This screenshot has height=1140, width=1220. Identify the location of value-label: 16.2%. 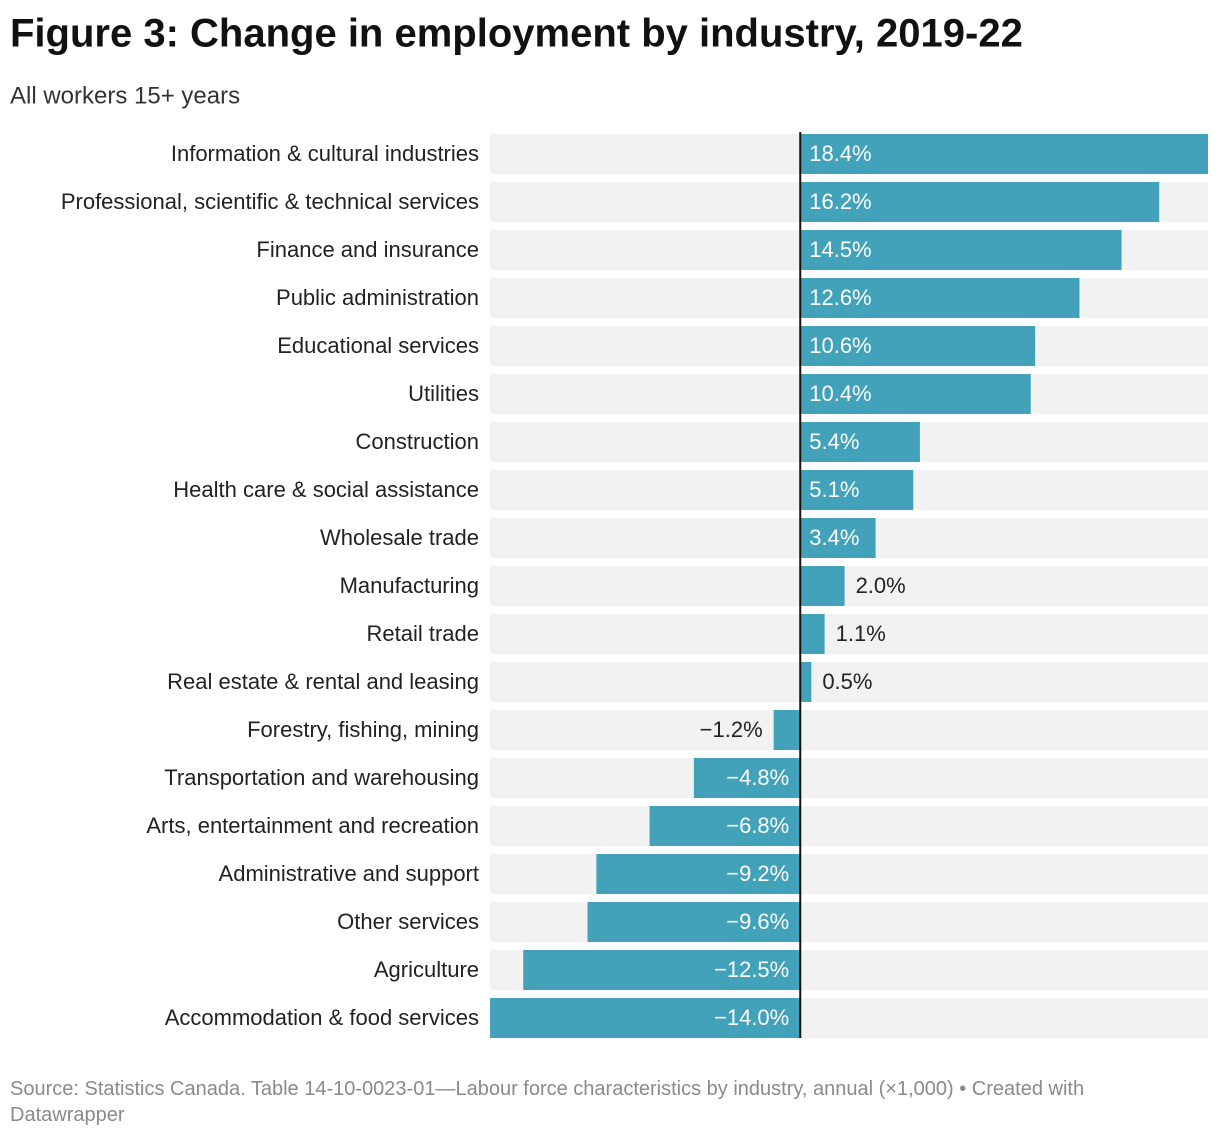
(840, 201).